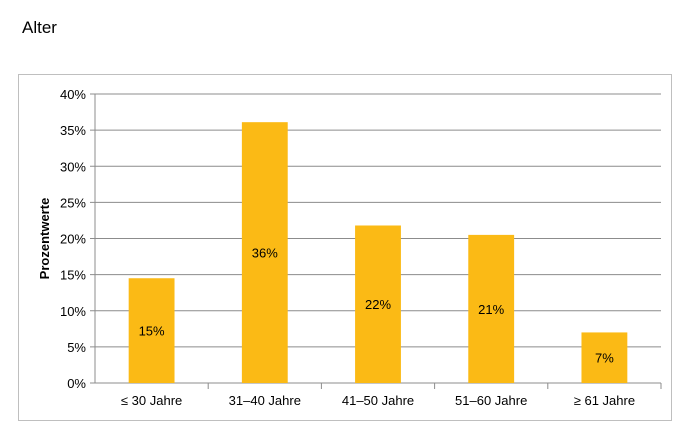 This screenshot has width=690, height=431. Describe the element at coordinates (73, 275) in the screenshot. I see `y-tick-label: 15%` at that location.